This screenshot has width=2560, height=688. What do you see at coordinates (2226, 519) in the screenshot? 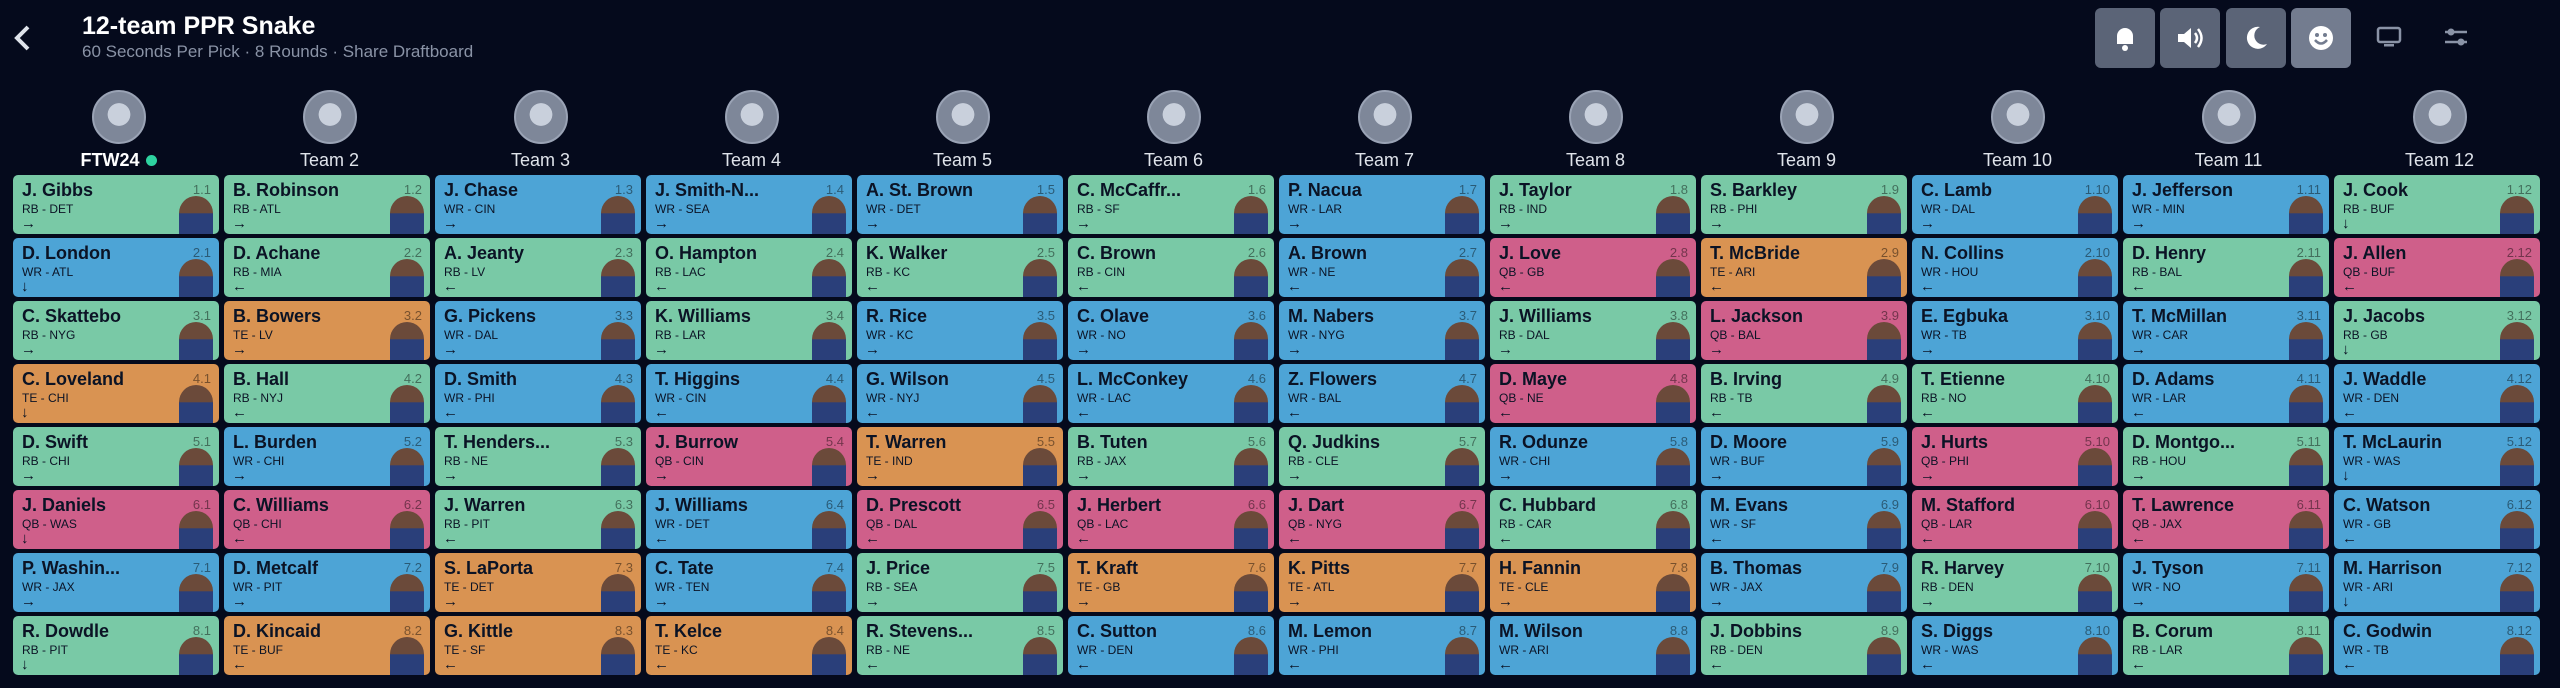
I see `pick-card: T. Lawrence 6.11 QB - JAX ←` at bounding box center [2226, 519].